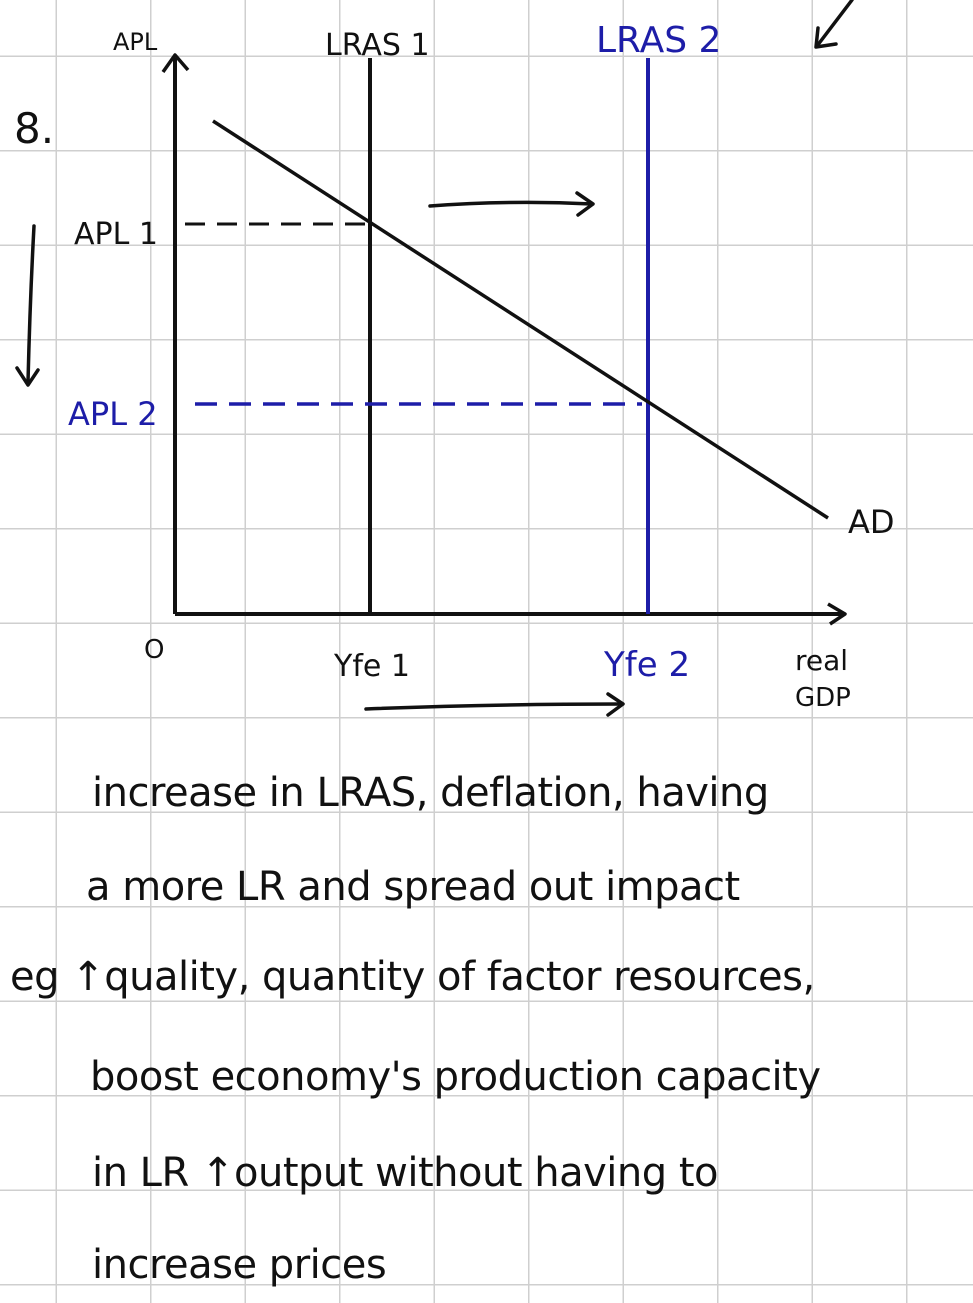 This screenshot has height=1303, width=973. What do you see at coordinates (826, 37) in the screenshot?
I see `corner-arrowhead` at bounding box center [826, 37].